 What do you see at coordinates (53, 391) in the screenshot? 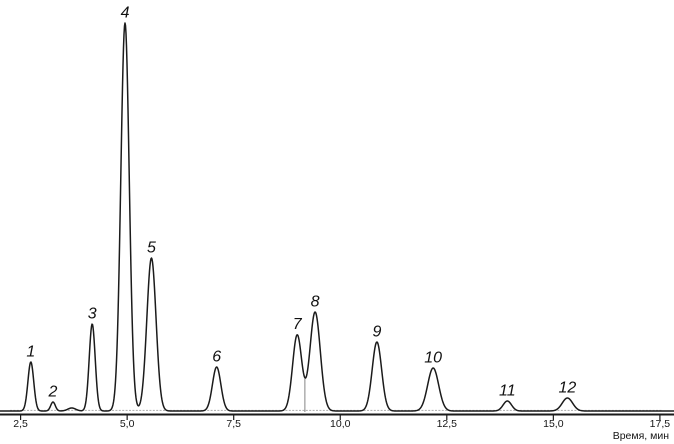
I see `peak-label: 2` at bounding box center [53, 391].